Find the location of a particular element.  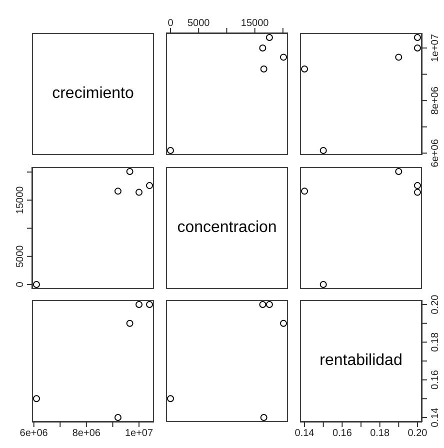

x-tick-label: 0 is located at coordinates (171, 23).